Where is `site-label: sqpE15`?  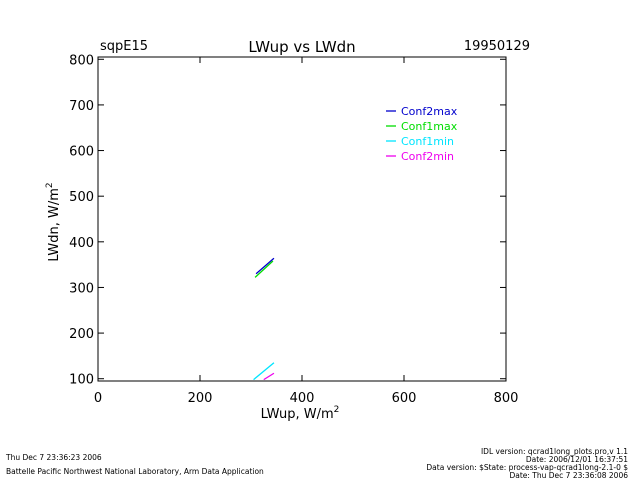 site-label: sqpE15 is located at coordinates (124, 46).